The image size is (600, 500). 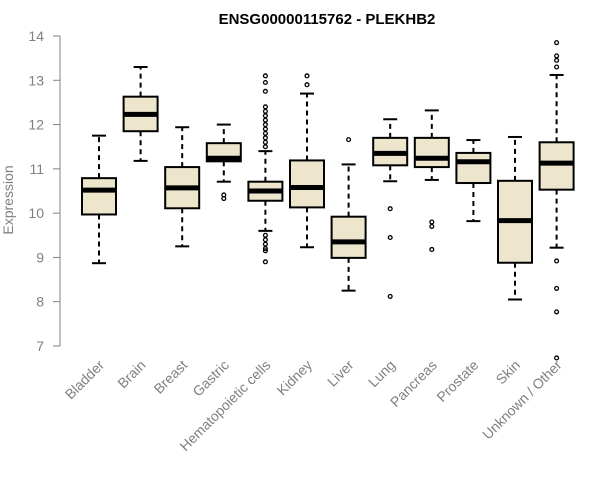 I want to click on box-skin, so click(x=515, y=218).